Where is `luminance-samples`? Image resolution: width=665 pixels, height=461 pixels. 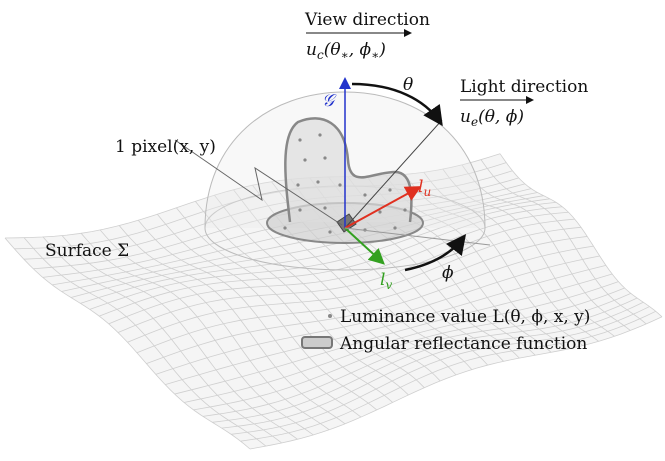 luminance-samples is located at coordinates (345, 183).